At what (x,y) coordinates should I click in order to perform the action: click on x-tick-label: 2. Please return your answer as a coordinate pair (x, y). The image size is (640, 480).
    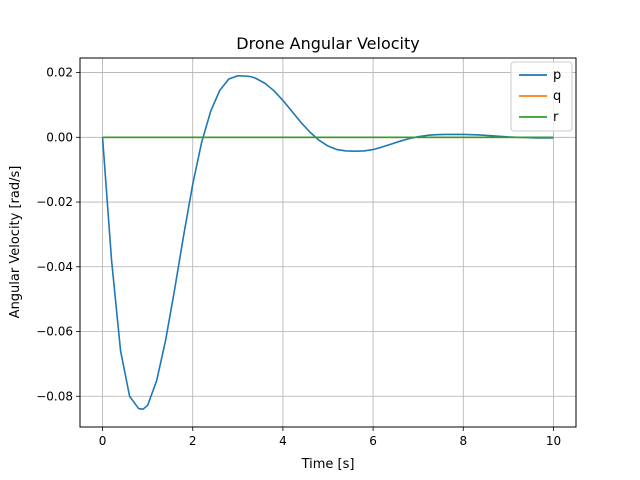
    Looking at the image, I should click on (193, 441).